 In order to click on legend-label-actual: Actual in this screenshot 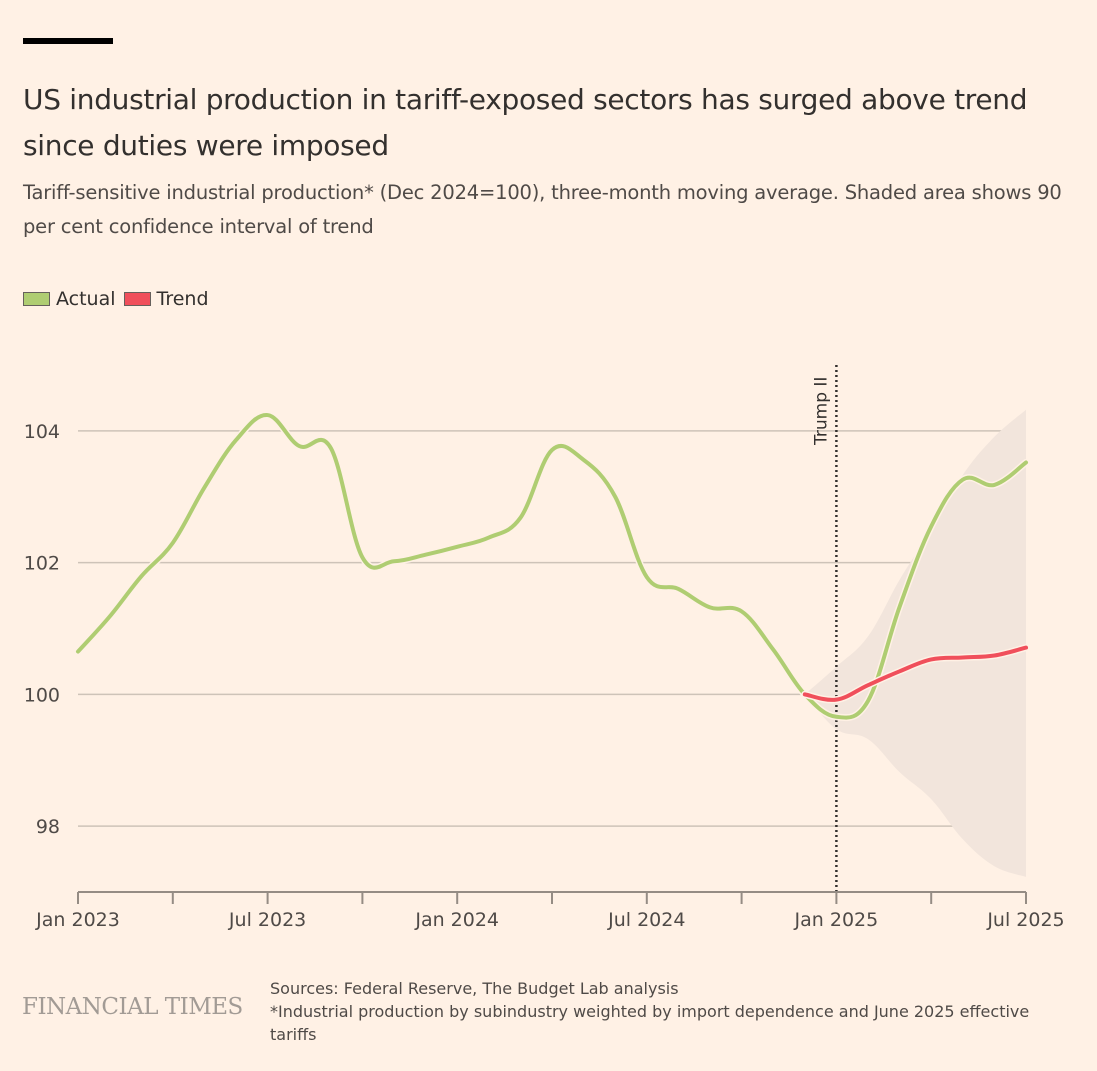, I will do `click(86, 299)`.